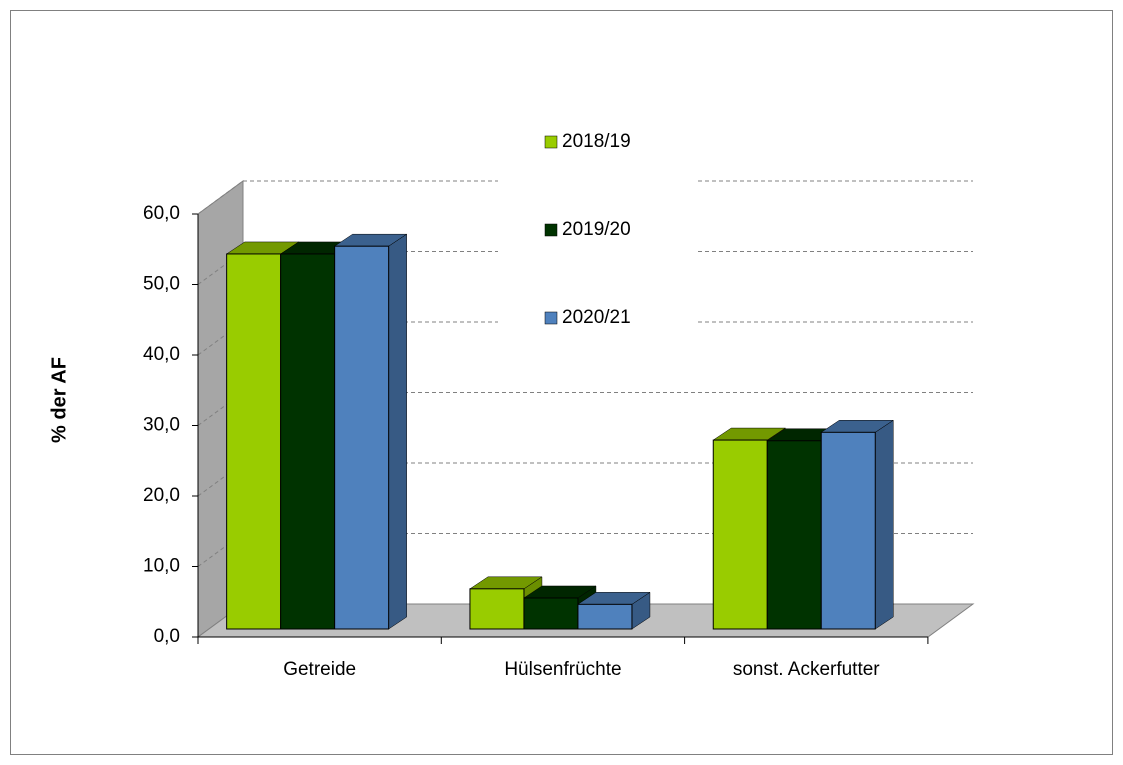 Image resolution: width=1123 pixels, height=765 pixels. Describe the element at coordinates (161, 425) in the screenshot. I see `y-tick-label: 30,0` at that location.